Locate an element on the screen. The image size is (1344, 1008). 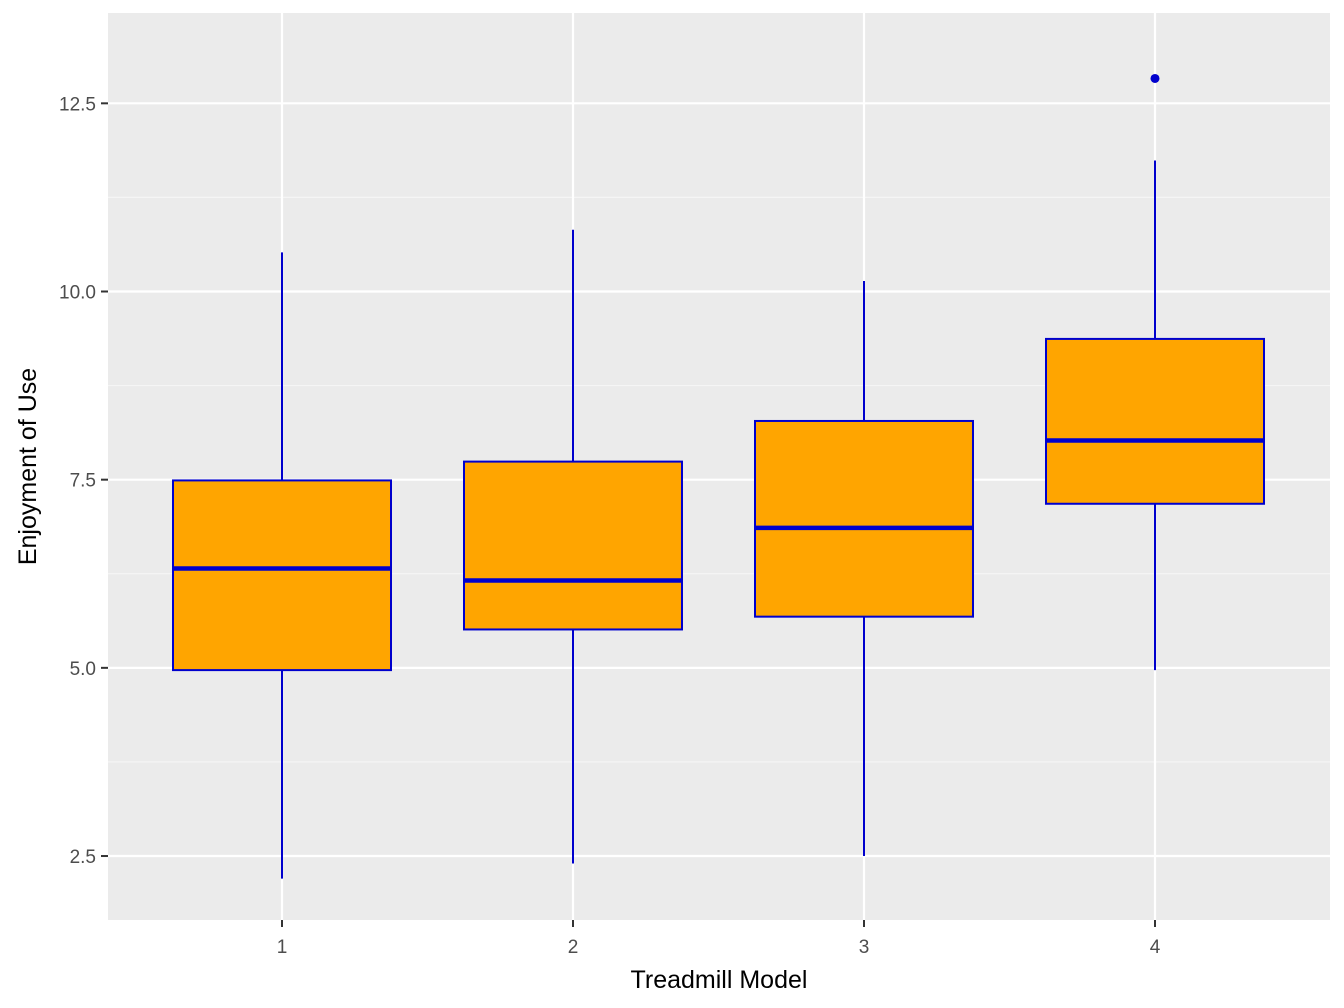
x-tick-label: 3 is located at coordinates (864, 947).